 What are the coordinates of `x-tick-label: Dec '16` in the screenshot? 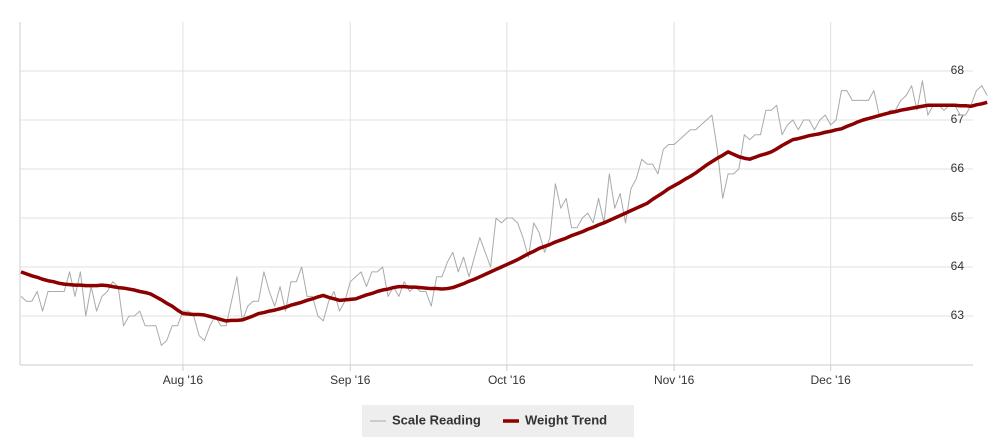 It's located at (831, 380).